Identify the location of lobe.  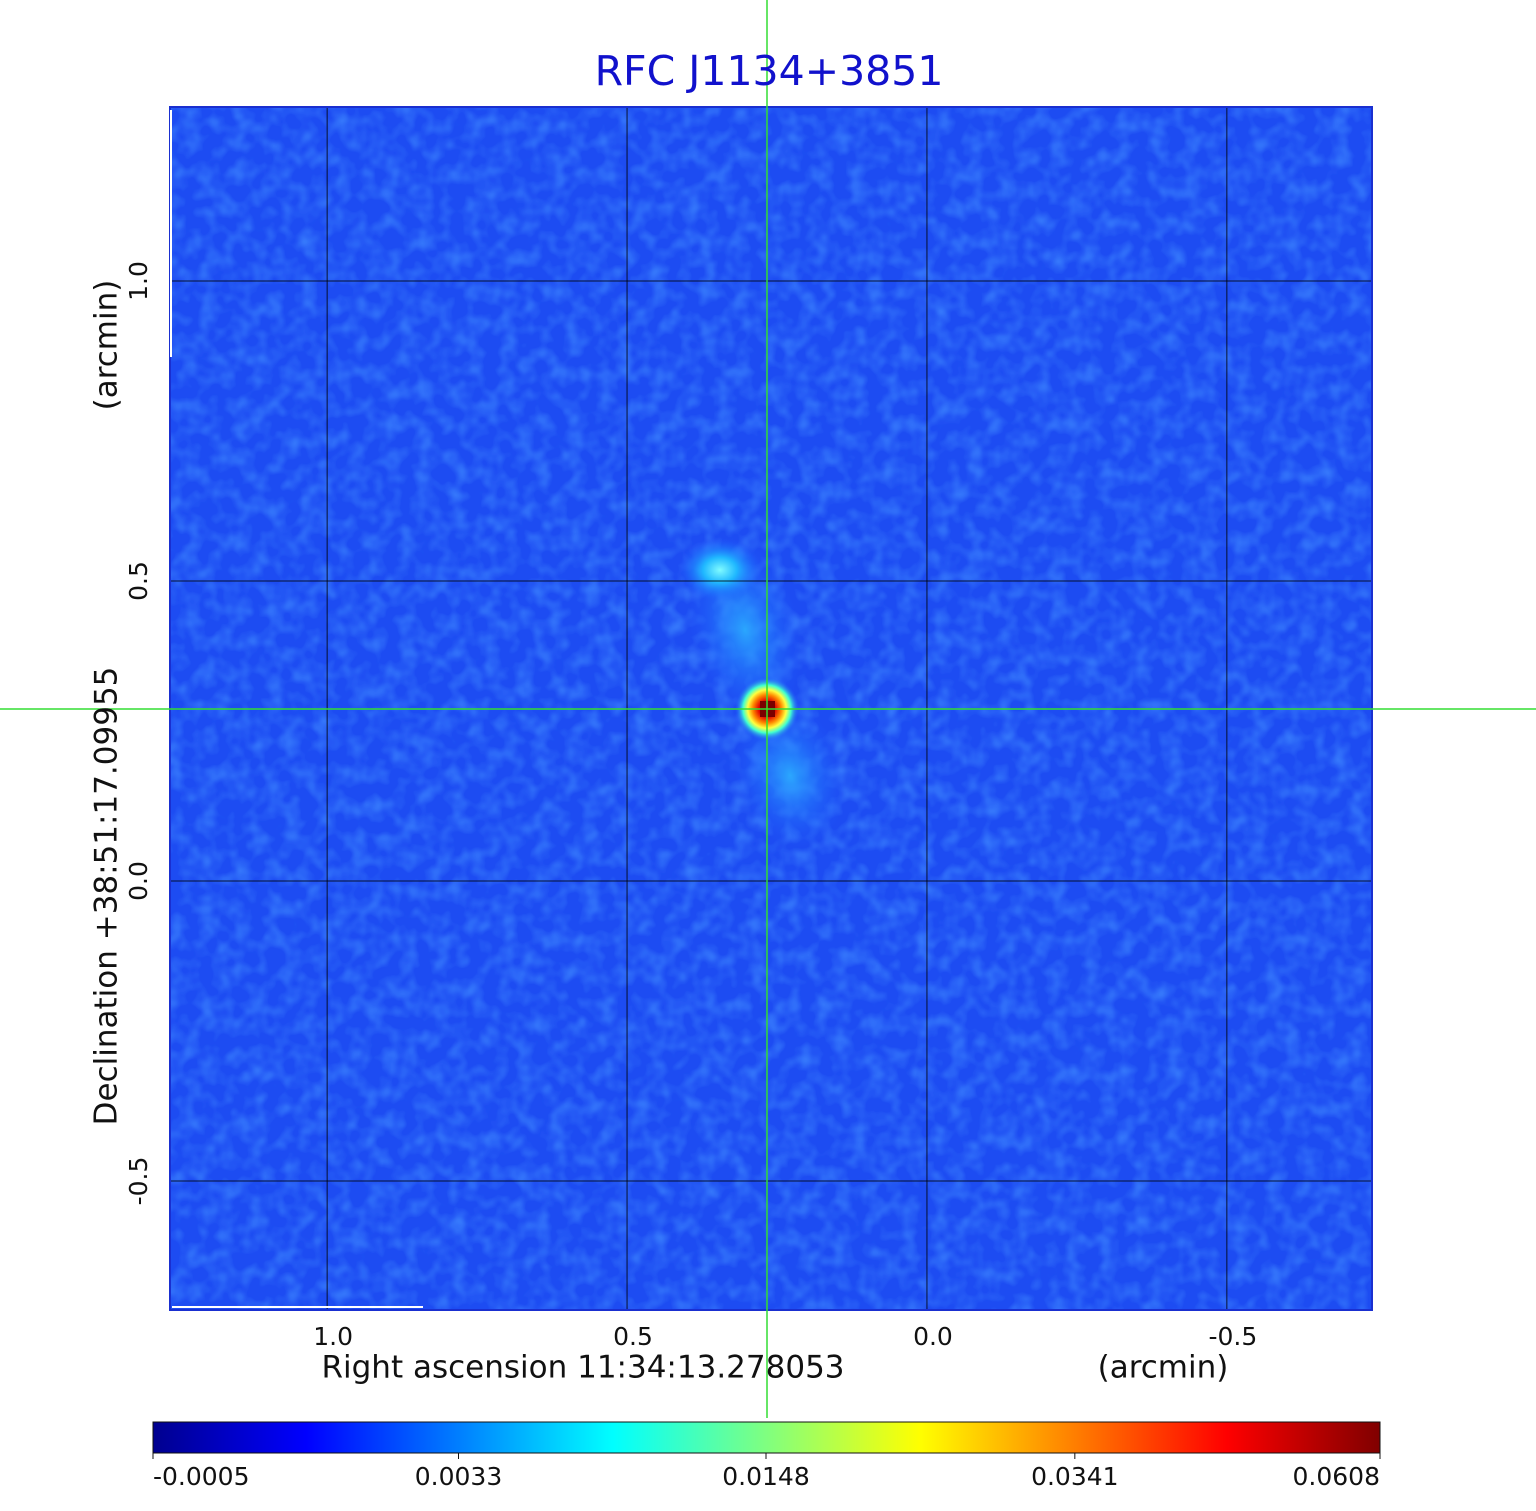
(720, 570).